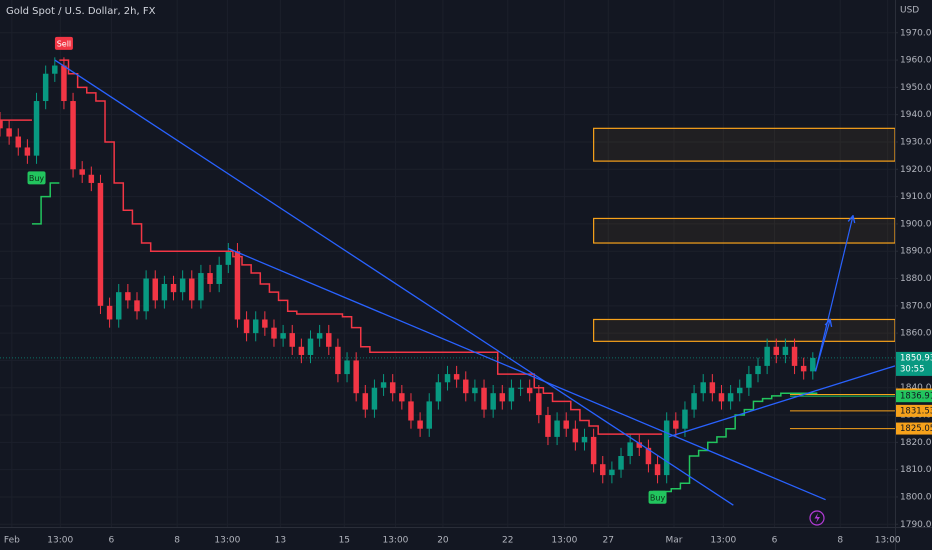 This screenshot has height=550, width=932. I want to click on y-tick-label: 1890.00, so click(916, 252).